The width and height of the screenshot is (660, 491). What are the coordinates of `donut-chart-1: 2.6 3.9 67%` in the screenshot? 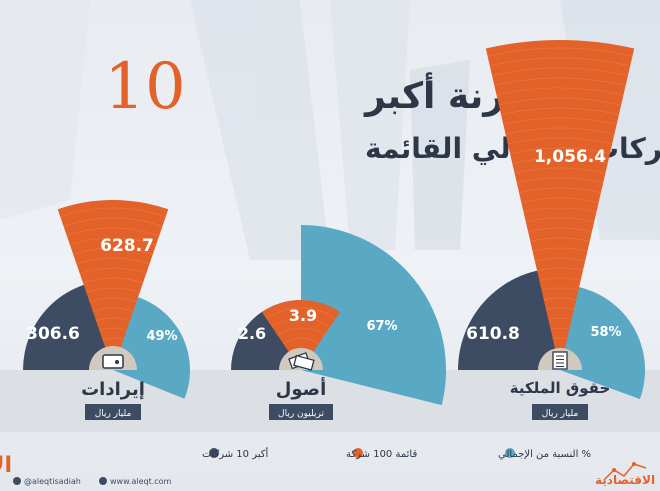 It's located at (339, 315).